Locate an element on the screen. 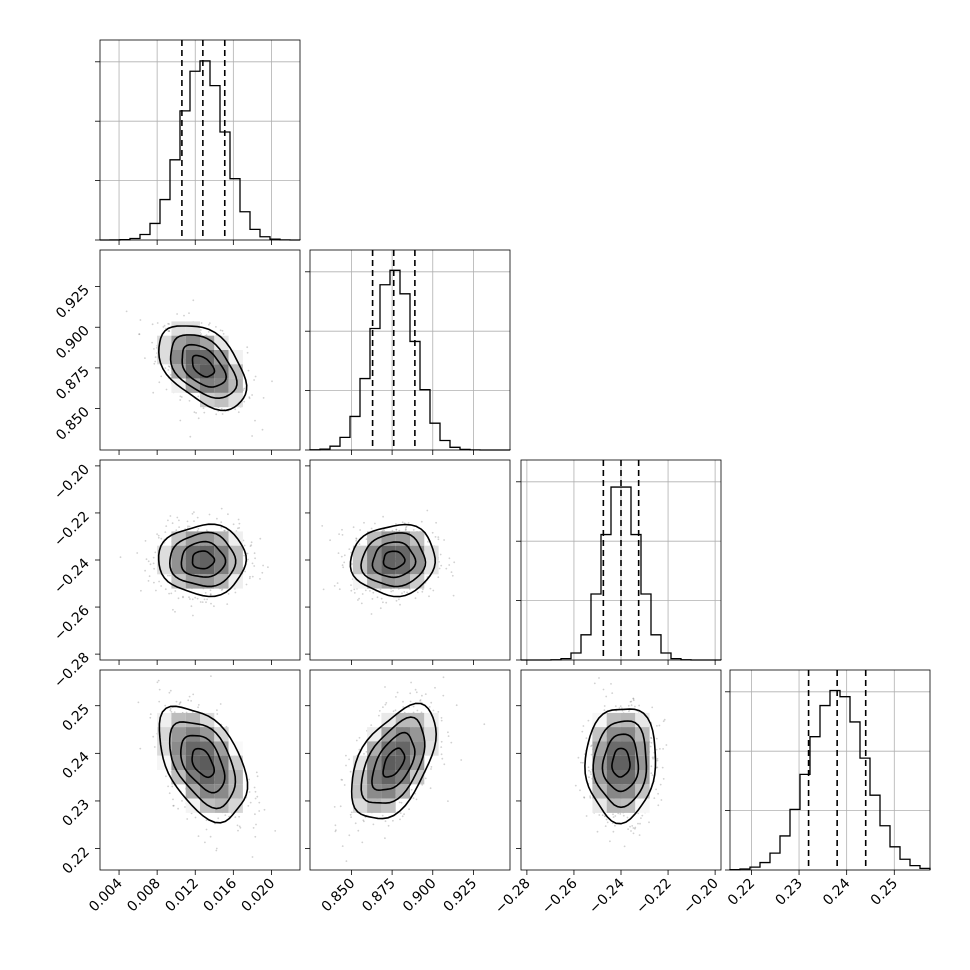 The image size is (970, 970). x-tick-label-0-0: 0.004 is located at coordinates (106, 895).